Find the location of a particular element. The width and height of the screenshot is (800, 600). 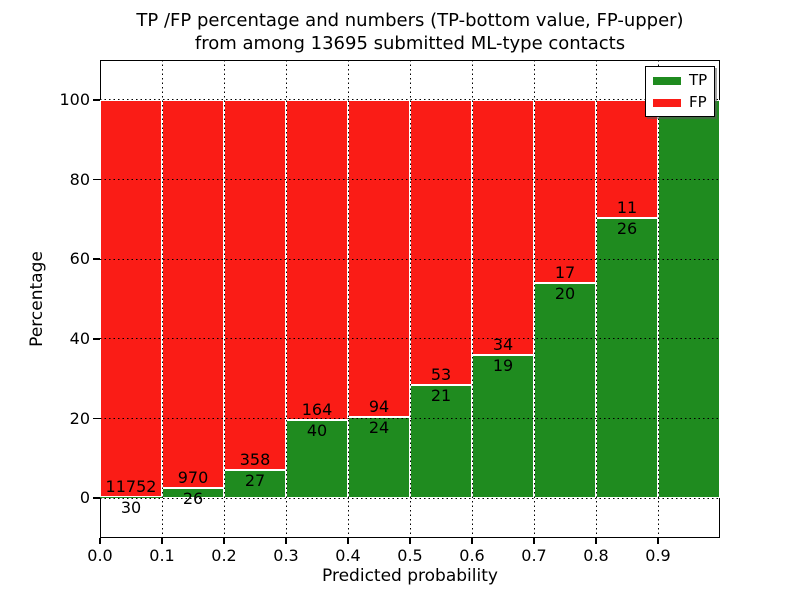

bar-fp-count-label: 358 is located at coordinates (255, 460).